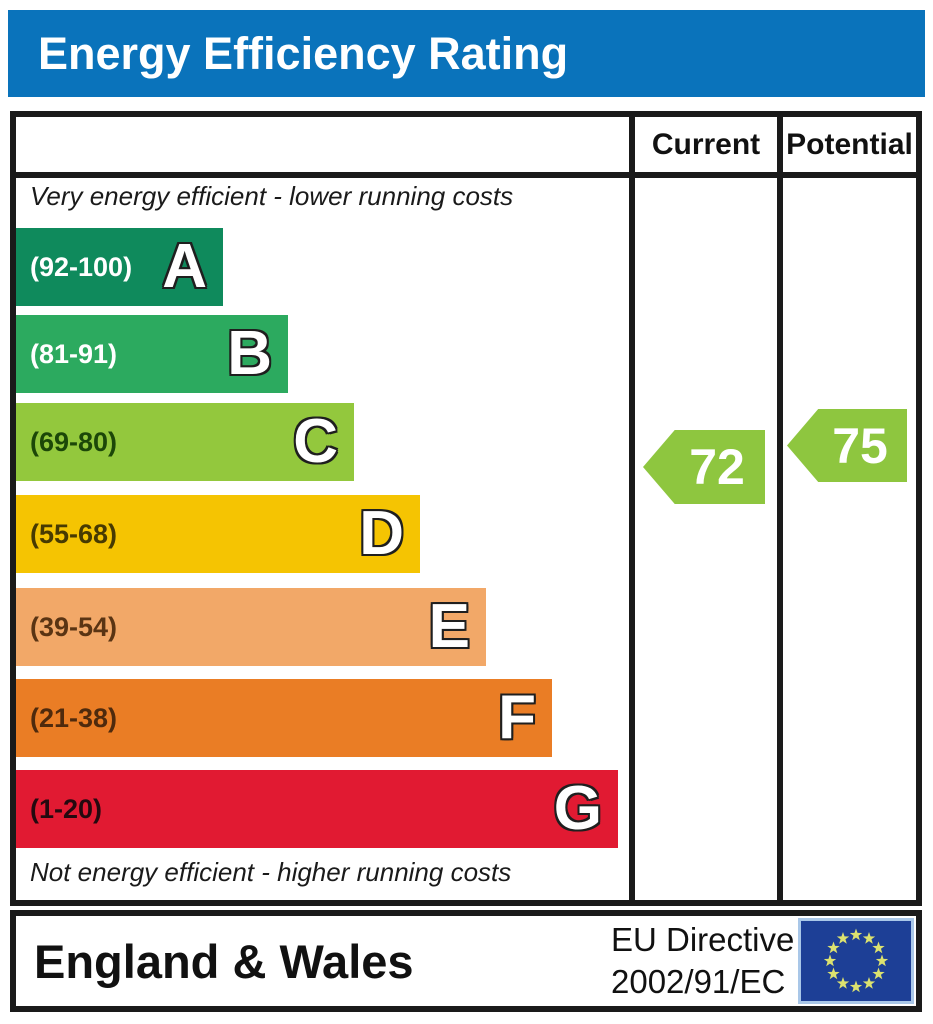 This screenshot has height=1024, width=933. What do you see at coordinates (449, 626) in the screenshot?
I see `band-e-letter: E` at bounding box center [449, 626].